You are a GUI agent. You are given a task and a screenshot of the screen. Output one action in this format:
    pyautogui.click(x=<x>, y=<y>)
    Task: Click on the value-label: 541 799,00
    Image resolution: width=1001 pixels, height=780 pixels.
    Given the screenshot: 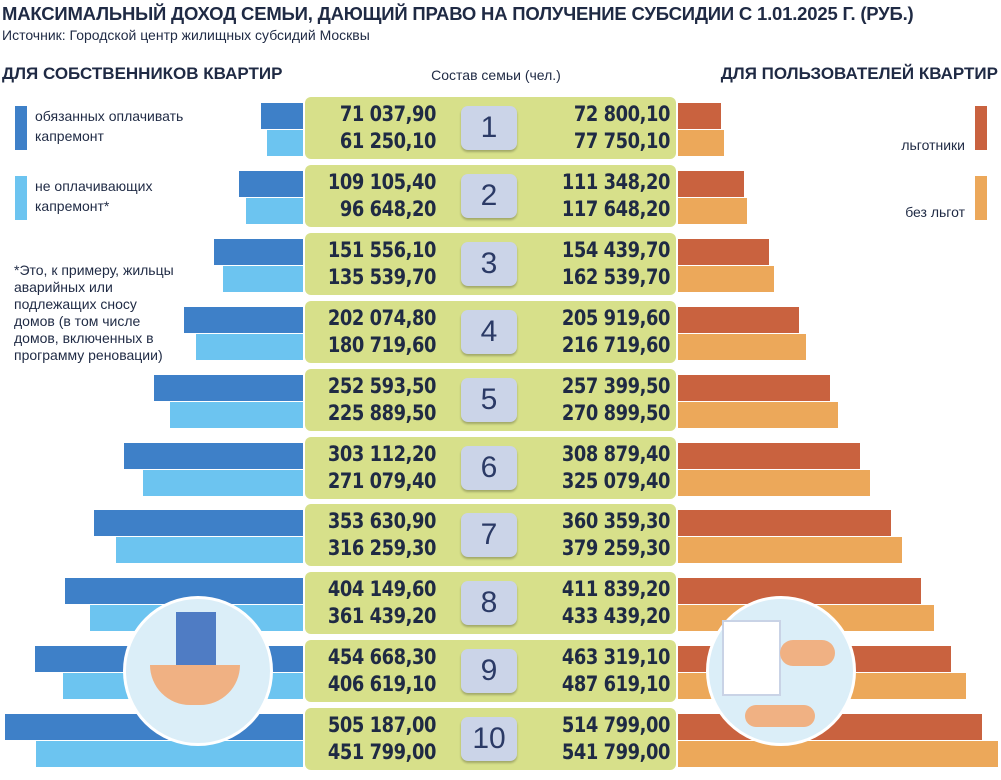 What is the action you would take?
    pyautogui.click(x=616, y=752)
    